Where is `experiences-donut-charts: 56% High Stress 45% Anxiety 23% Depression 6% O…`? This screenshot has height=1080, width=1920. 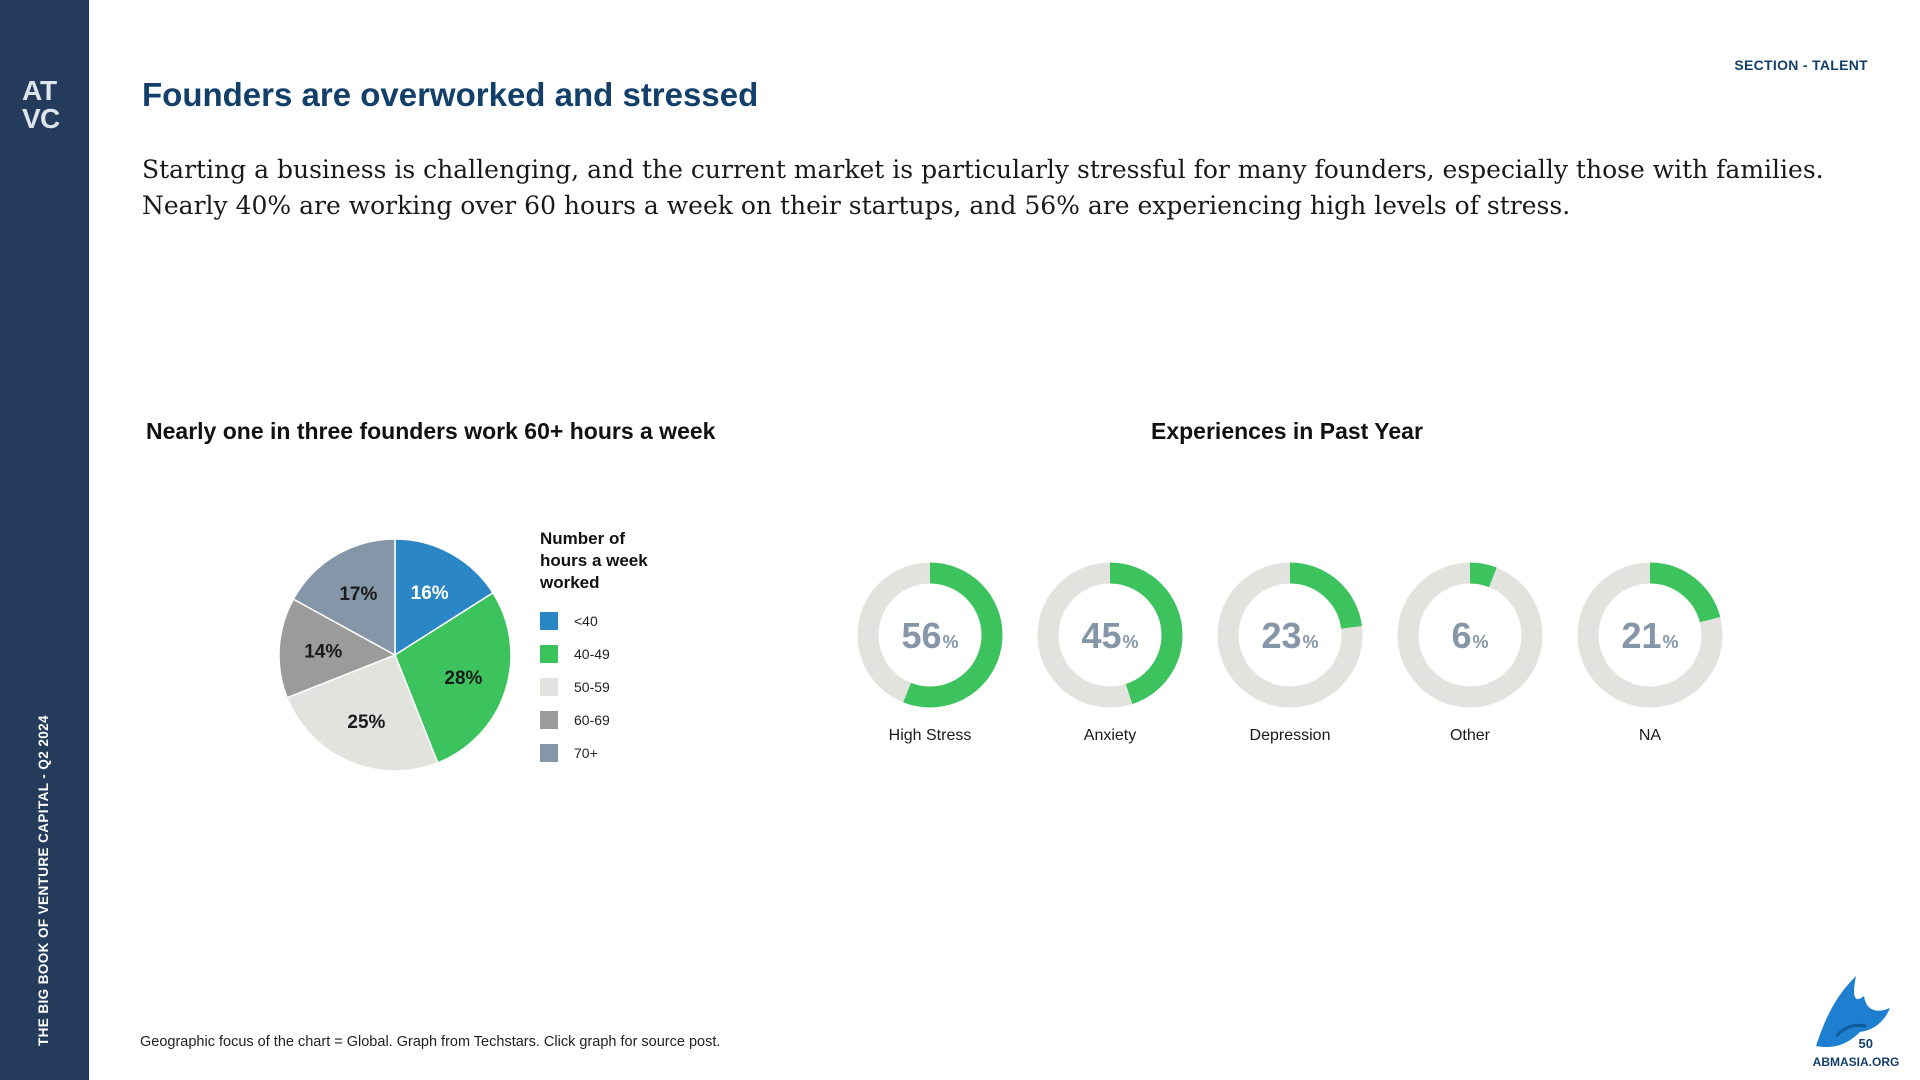
experiences-donut-charts: 56% High Stress 45% Anxiety 23% Depression 6% O… is located at coordinates (1295, 655).